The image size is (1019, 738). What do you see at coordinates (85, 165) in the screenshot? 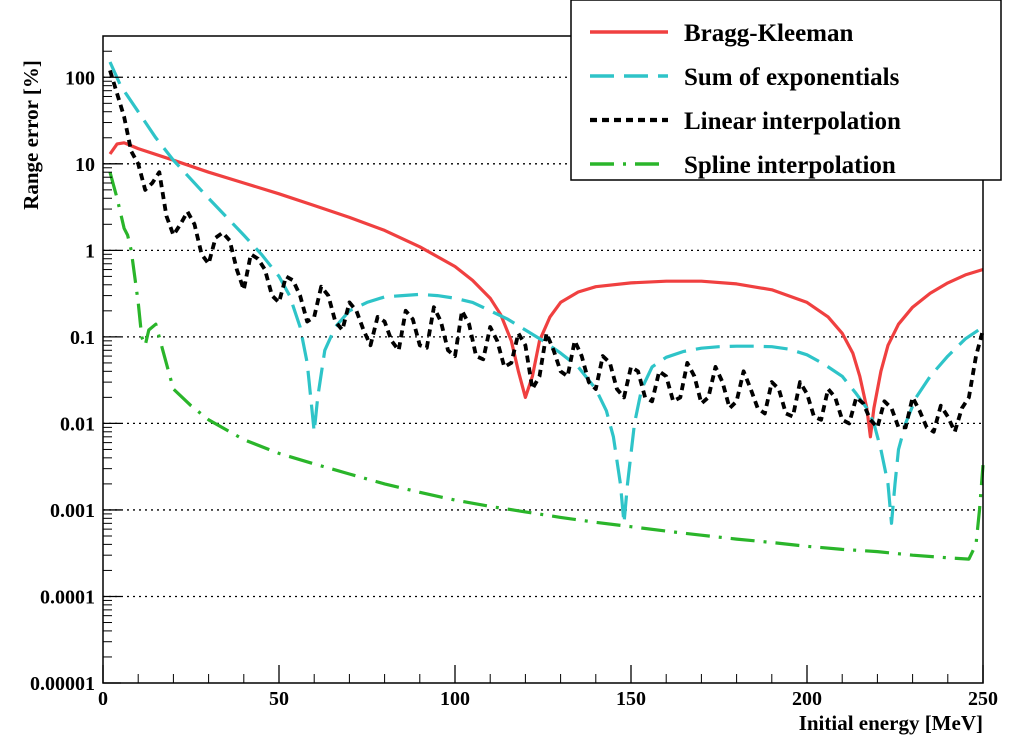
I see `y-tick-label: 10` at bounding box center [85, 165].